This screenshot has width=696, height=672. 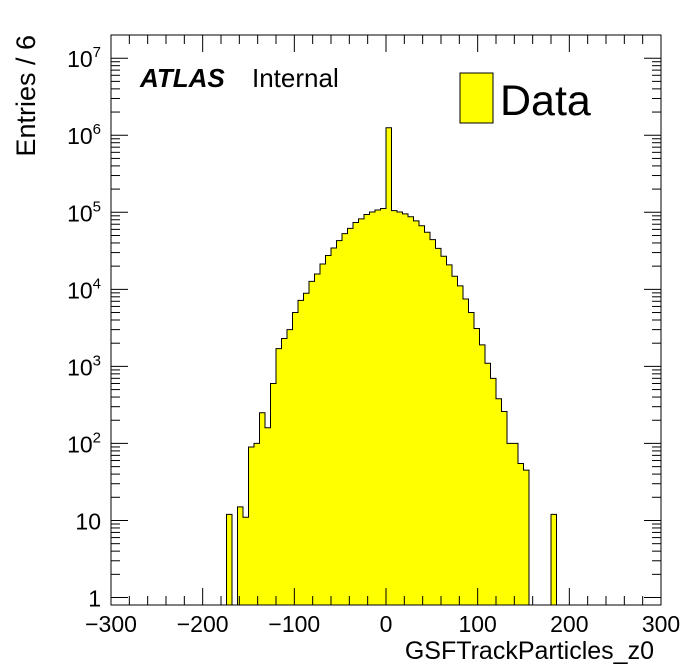 I want to click on y-tick-label: 10³, so click(x=84, y=366).